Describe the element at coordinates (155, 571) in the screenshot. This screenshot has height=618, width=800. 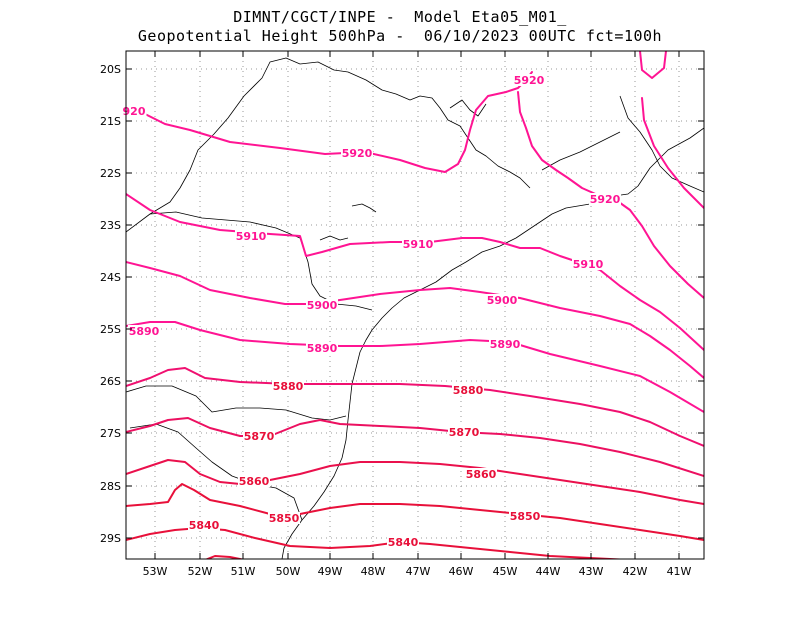
I see `lon-tick-label: 53W` at that location.